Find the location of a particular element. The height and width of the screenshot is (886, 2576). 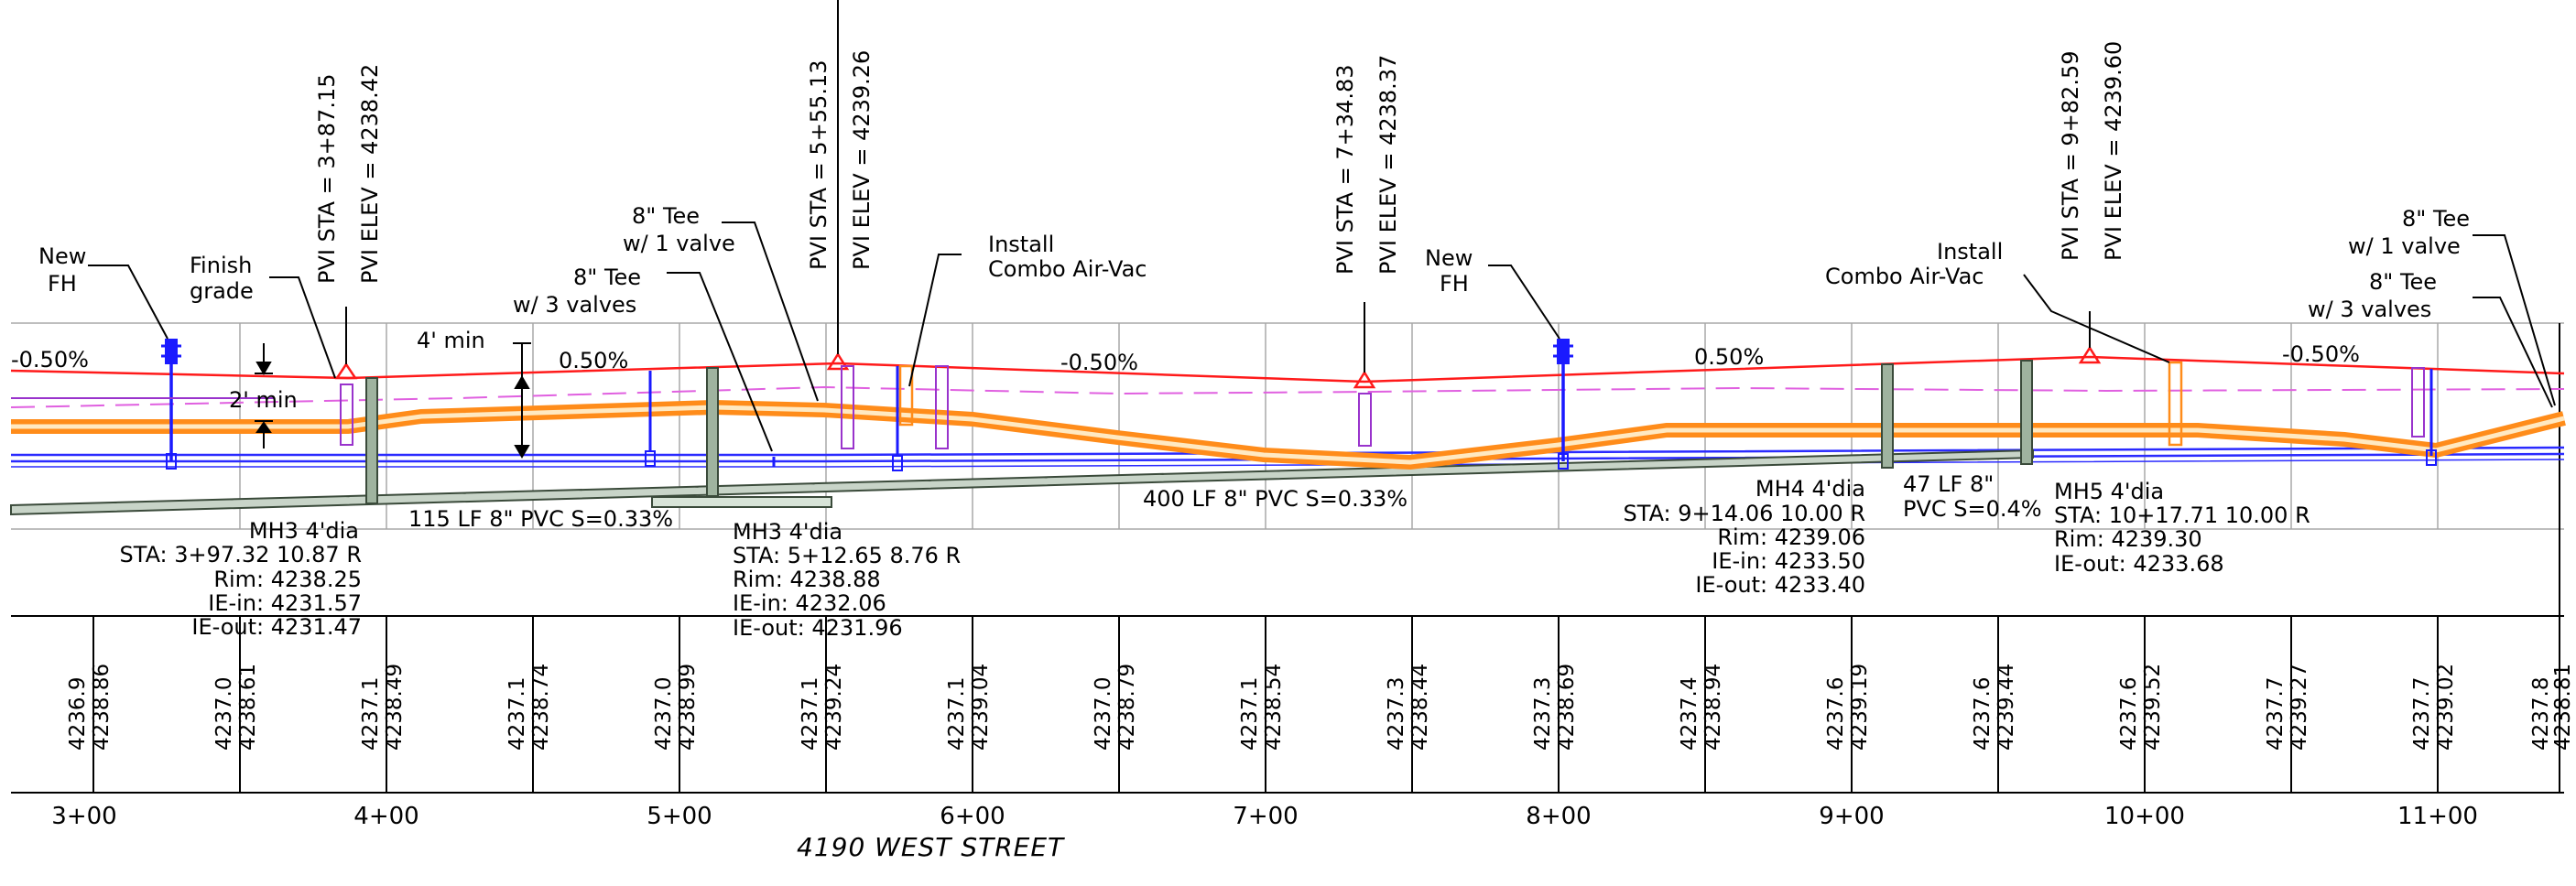

pvi-sta-label: PVI STA = 9+82.59 is located at coordinates (2070, 156).